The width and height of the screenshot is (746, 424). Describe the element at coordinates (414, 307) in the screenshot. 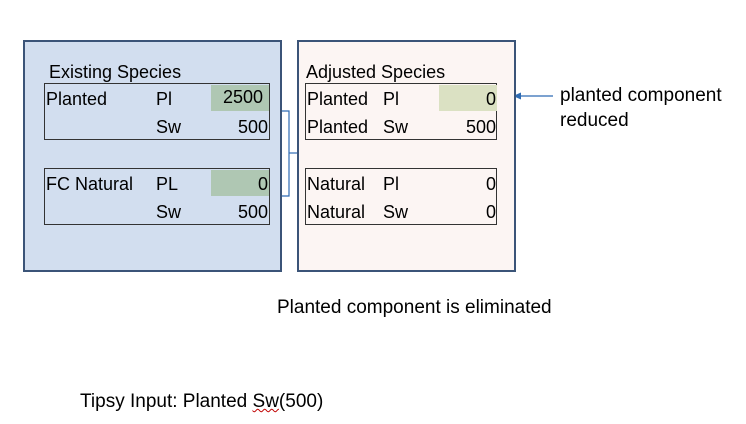

I see `caption-text: Planted component is eliminated` at that location.